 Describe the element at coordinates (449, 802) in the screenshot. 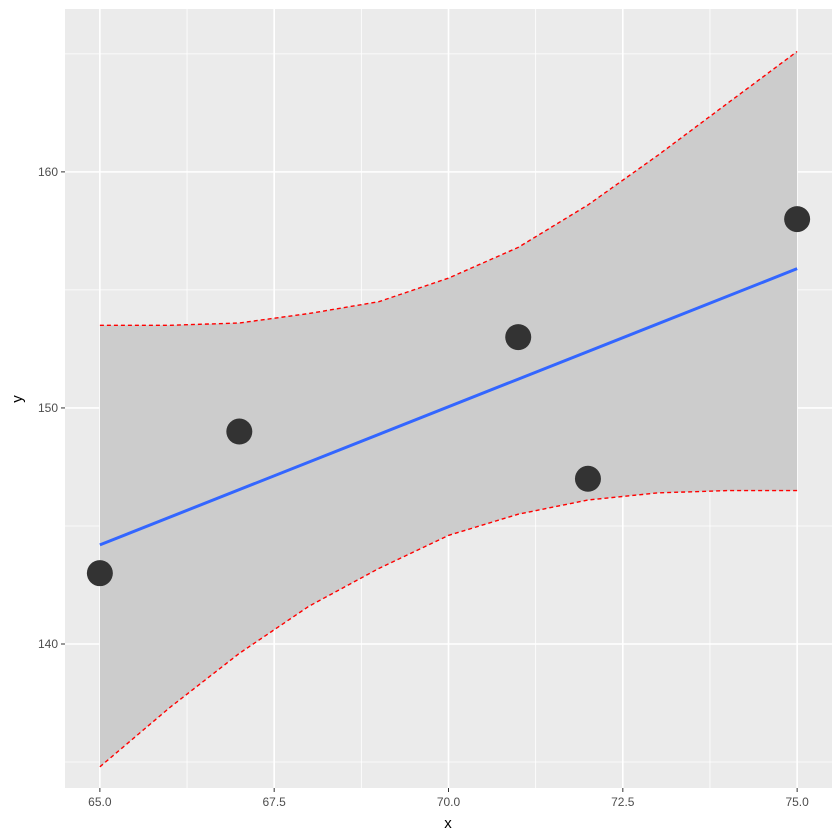

I see `x-tick-label: 70.0` at that location.